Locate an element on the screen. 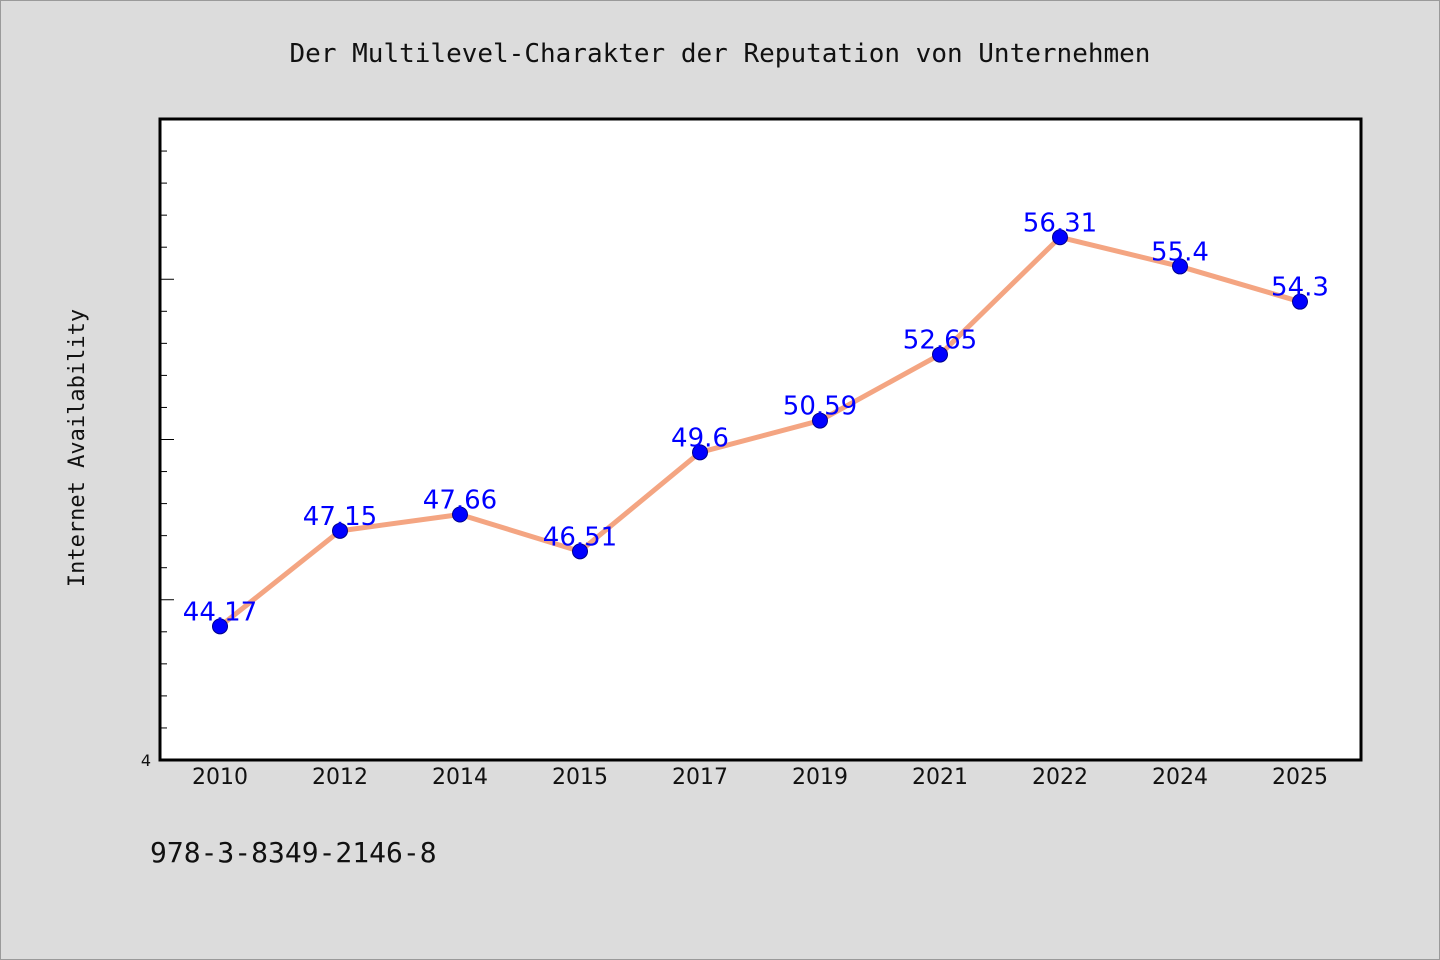  y-axis-ticks is located at coordinates (167, 439).